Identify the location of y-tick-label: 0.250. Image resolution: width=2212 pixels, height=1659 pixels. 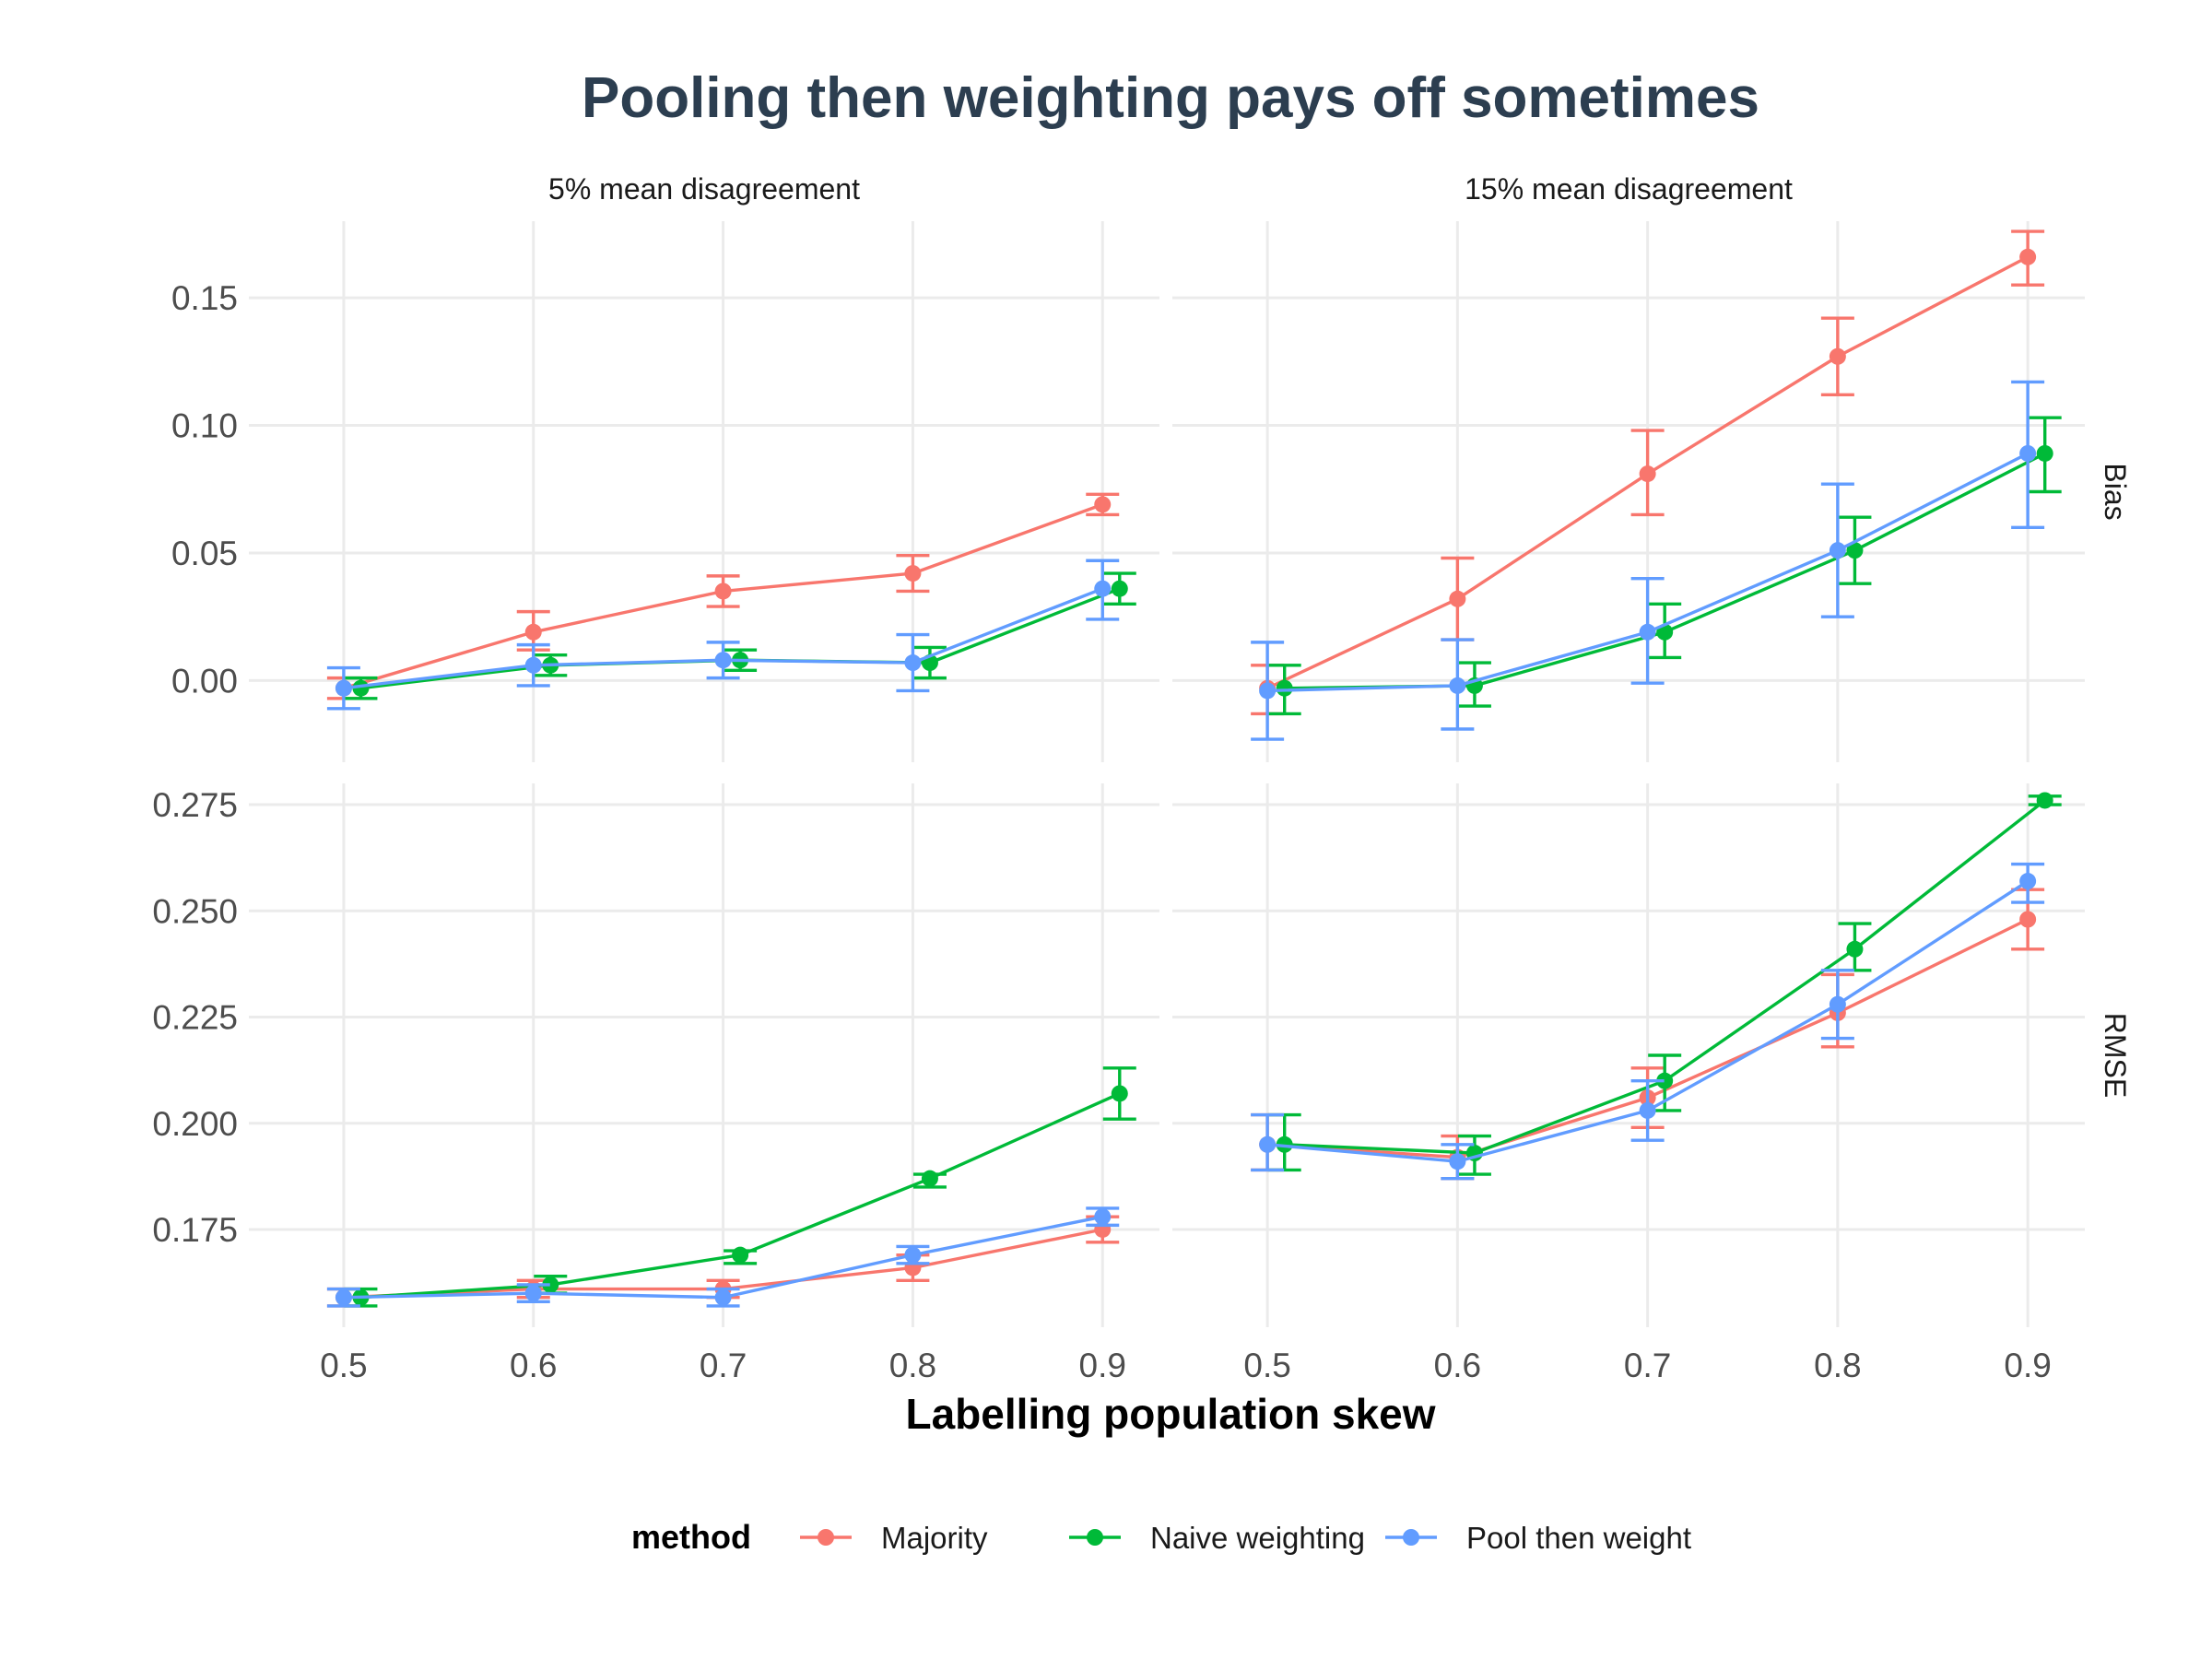
(195, 911).